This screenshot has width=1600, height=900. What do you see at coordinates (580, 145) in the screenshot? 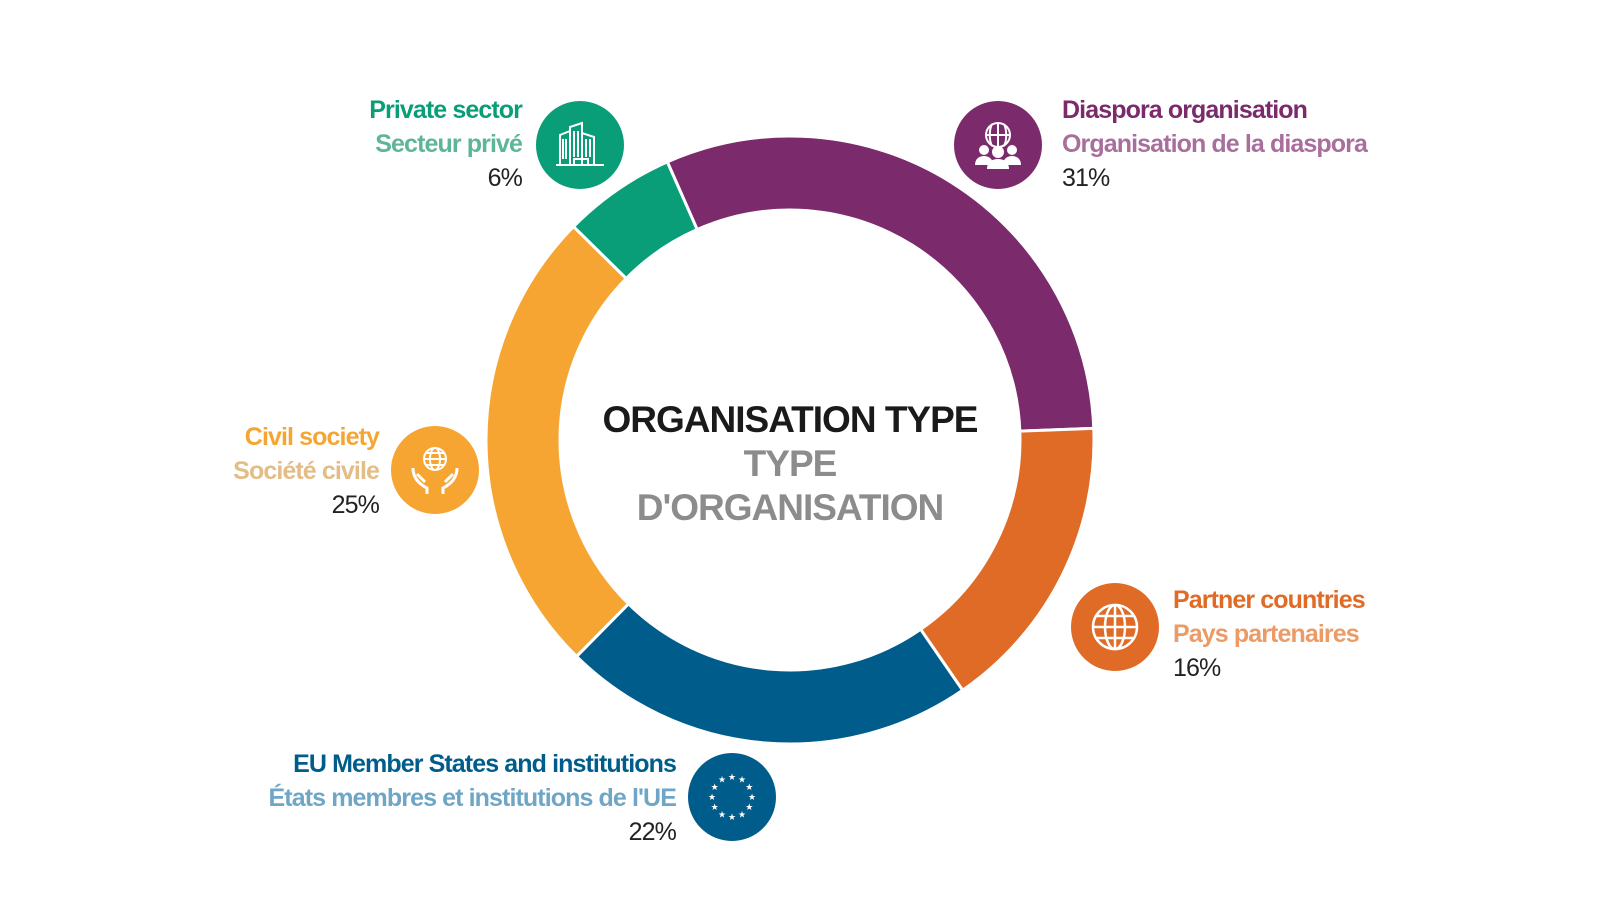
I see `buildings-icon` at bounding box center [580, 145].